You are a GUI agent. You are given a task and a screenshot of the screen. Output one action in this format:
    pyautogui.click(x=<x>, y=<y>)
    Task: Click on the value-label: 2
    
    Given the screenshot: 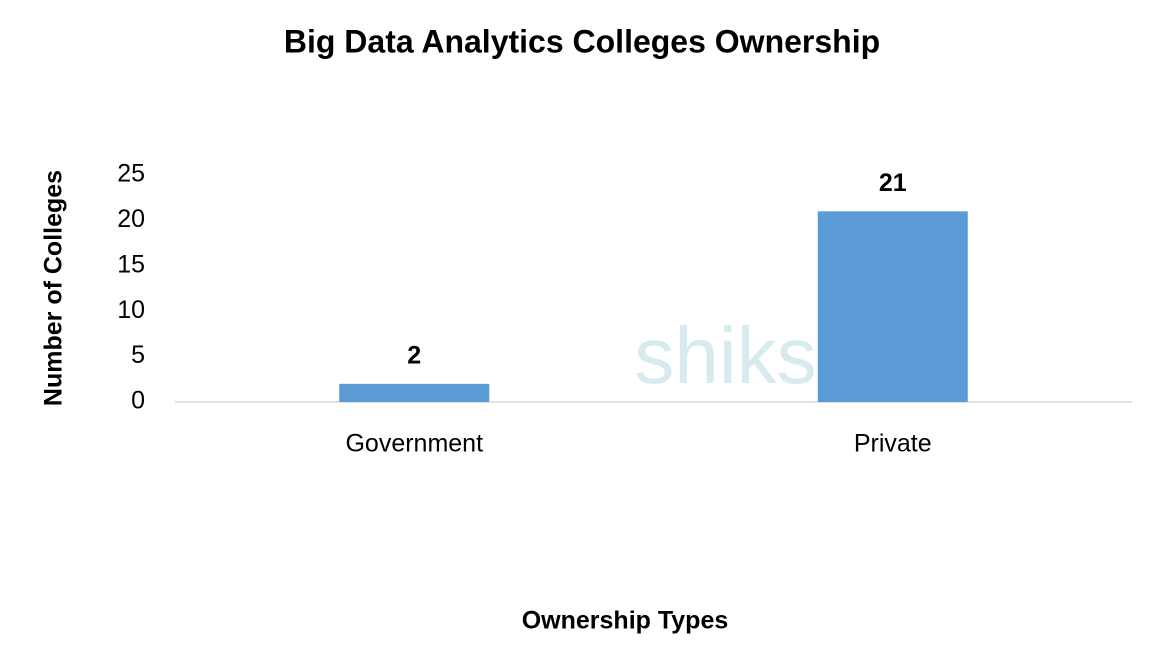 What is the action you would take?
    pyautogui.click(x=414, y=355)
    